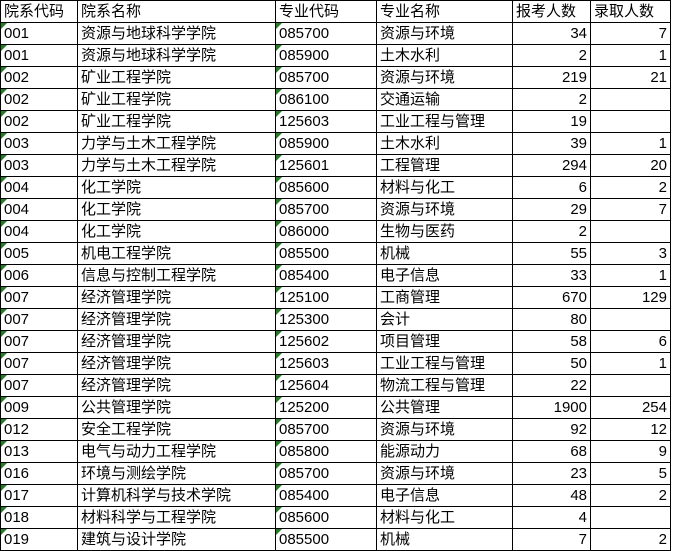 This screenshot has height=551, width=674. Describe the element at coordinates (176, 451) in the screenshot. I see `cell-dept-name: 电气与动力工程学院` at that location.